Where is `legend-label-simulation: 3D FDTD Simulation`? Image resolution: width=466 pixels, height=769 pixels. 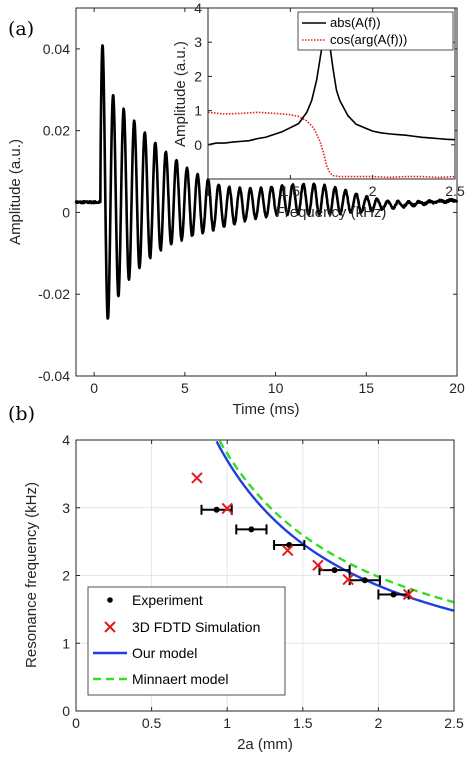 legend-label-simulation: 3D FDTD Simulation is located at coordinates (196, 627).